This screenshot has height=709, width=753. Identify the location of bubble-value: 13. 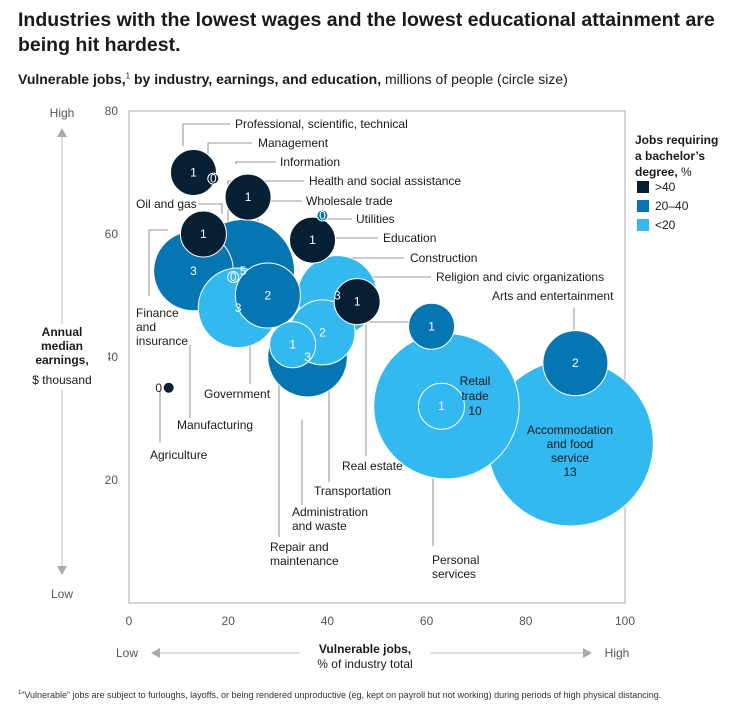
(570, 472).